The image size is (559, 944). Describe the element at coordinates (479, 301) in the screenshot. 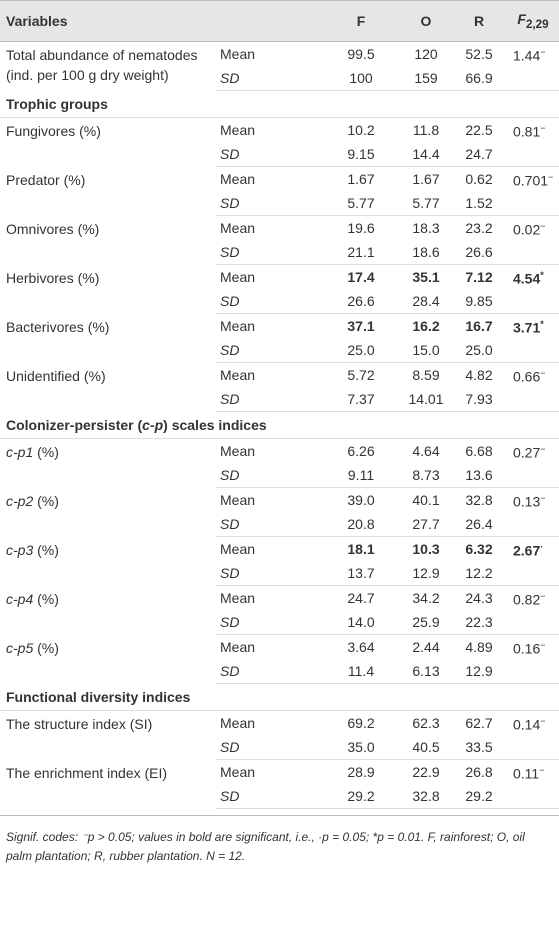

I see `value-cell: 9.85` at that location.